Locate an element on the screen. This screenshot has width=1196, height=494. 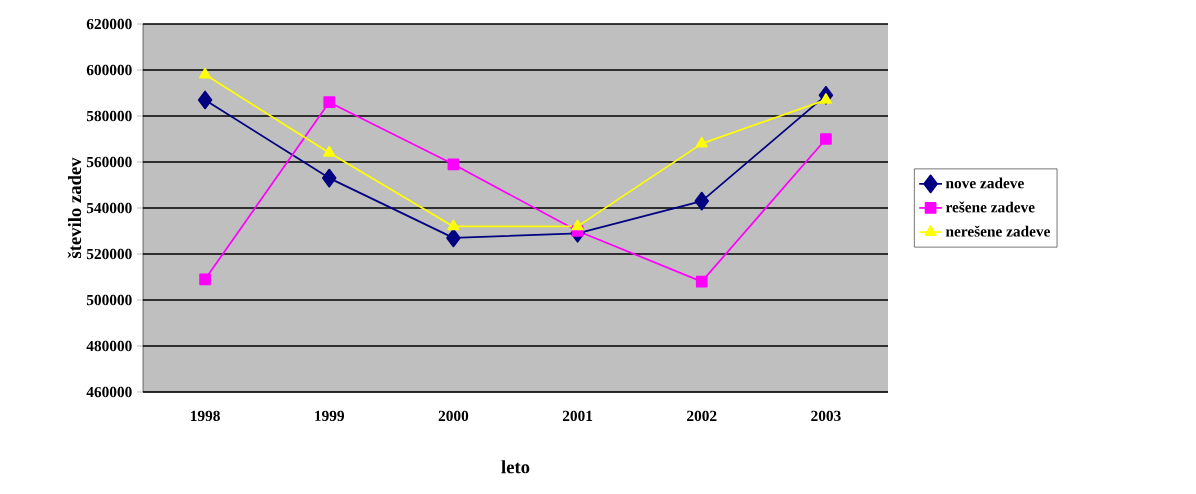
x-tick-label: 1998 is located at coordinates (205, 416).